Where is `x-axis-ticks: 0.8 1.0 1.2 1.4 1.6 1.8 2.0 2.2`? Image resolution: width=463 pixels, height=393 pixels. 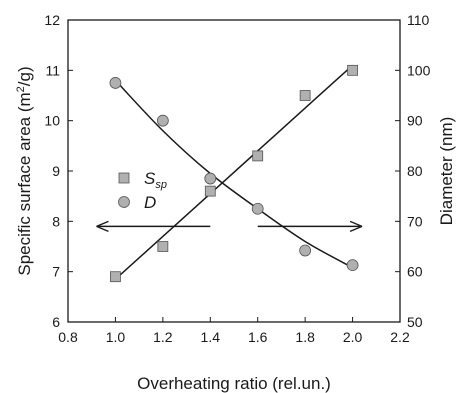
x-axis-ticks: 0.8 1.0 1.2 1.4 1.6 1.8 2.0 2.2 is located at coordinates (234, 331).